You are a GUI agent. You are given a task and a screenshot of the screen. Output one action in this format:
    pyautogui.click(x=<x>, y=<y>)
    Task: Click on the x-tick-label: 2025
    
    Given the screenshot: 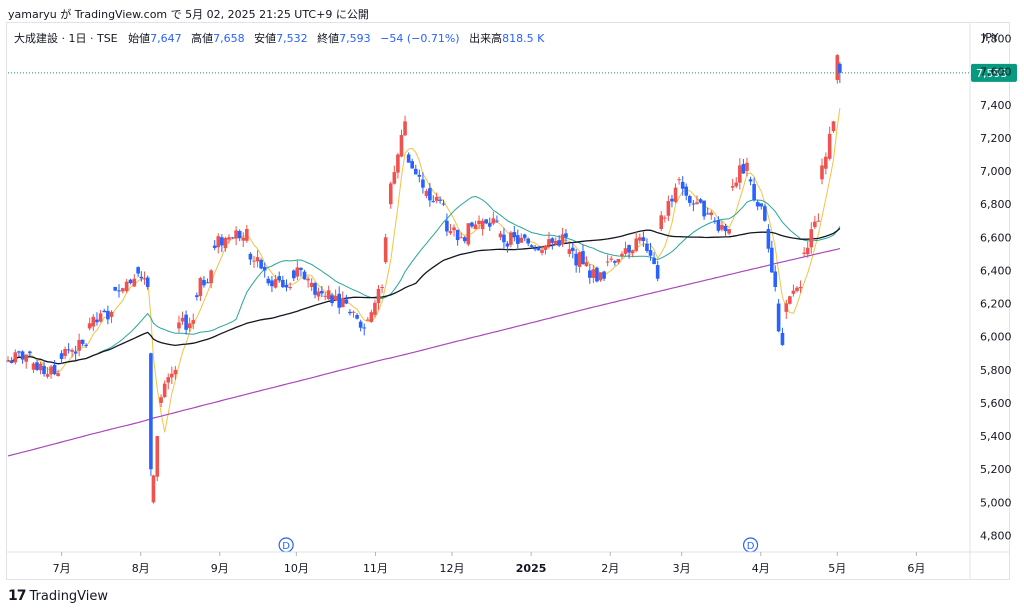 What is the action you would take?
    pyautogui.click(x=531, y=568)
    